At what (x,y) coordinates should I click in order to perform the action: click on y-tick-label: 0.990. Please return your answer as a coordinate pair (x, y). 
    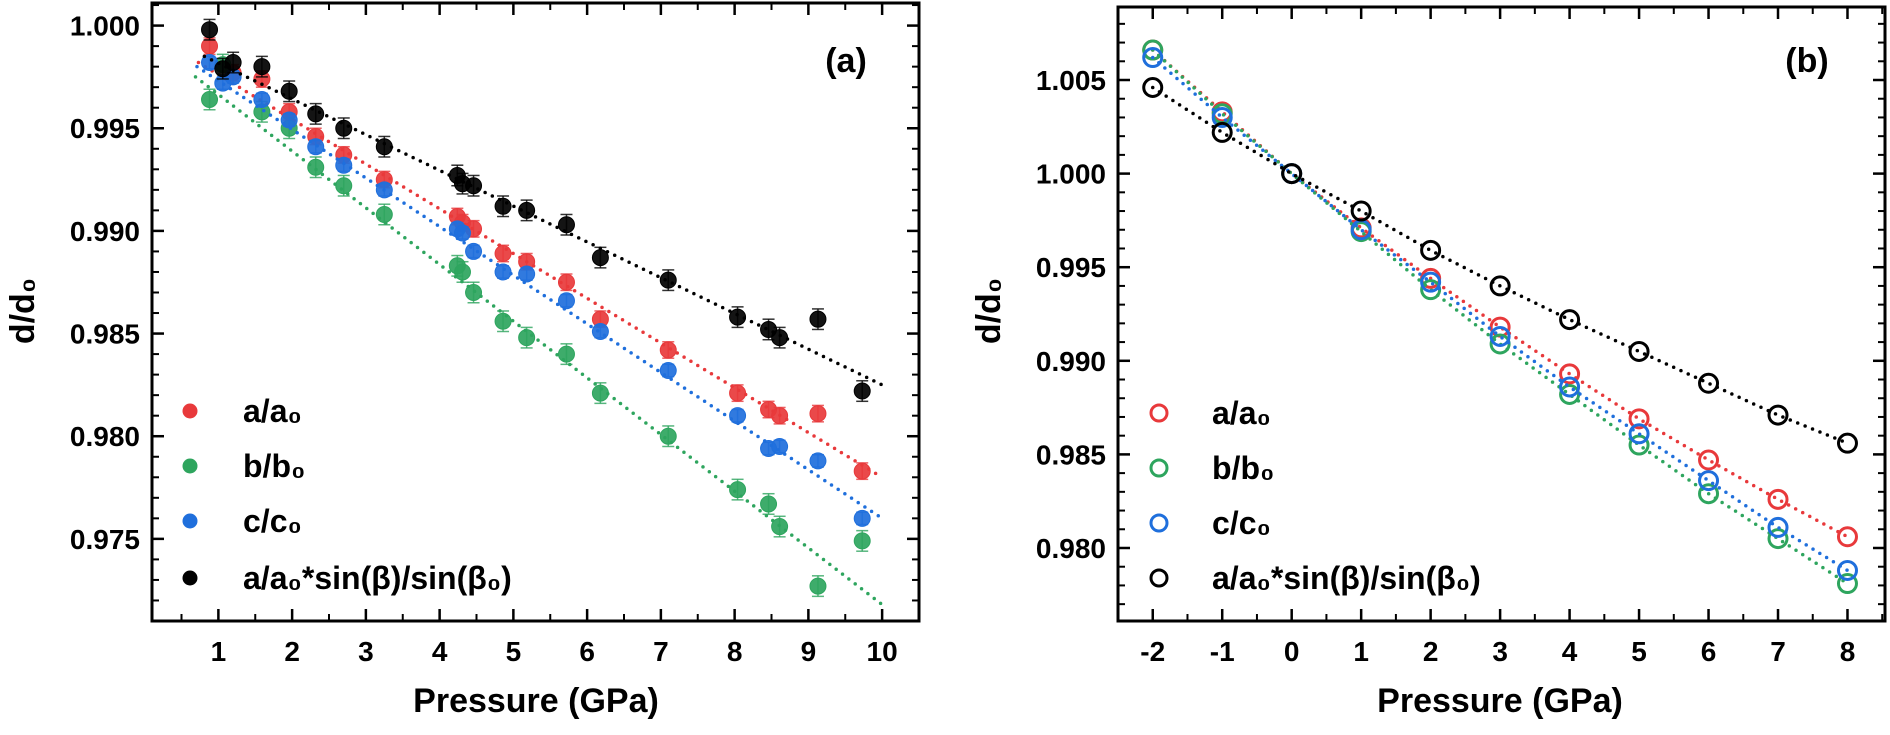
    Looking at the image, I should click on (1071, 361).